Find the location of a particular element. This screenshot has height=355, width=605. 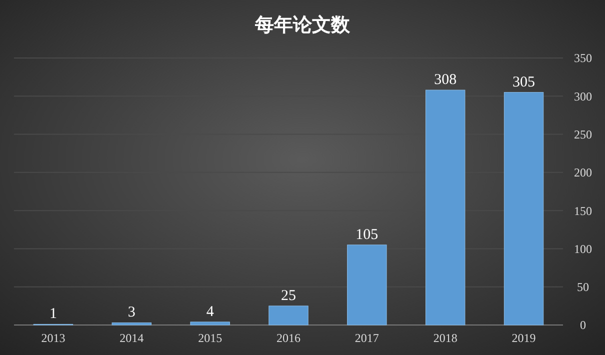

y-tick-label: 50 is located at coordinates (583, 287).